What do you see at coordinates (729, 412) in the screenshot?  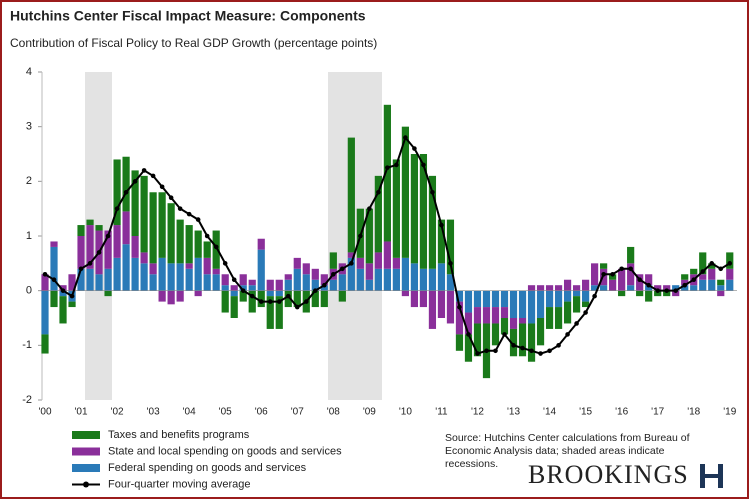 I see `x-tick-label: '19` at bounding box center [729, 412].